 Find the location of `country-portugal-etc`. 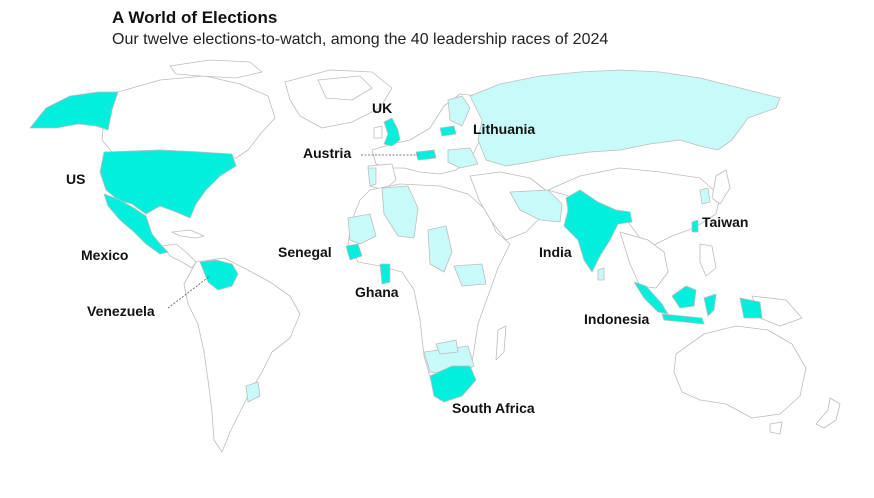

country-portugal-etc is located at coordinates (372, 177).